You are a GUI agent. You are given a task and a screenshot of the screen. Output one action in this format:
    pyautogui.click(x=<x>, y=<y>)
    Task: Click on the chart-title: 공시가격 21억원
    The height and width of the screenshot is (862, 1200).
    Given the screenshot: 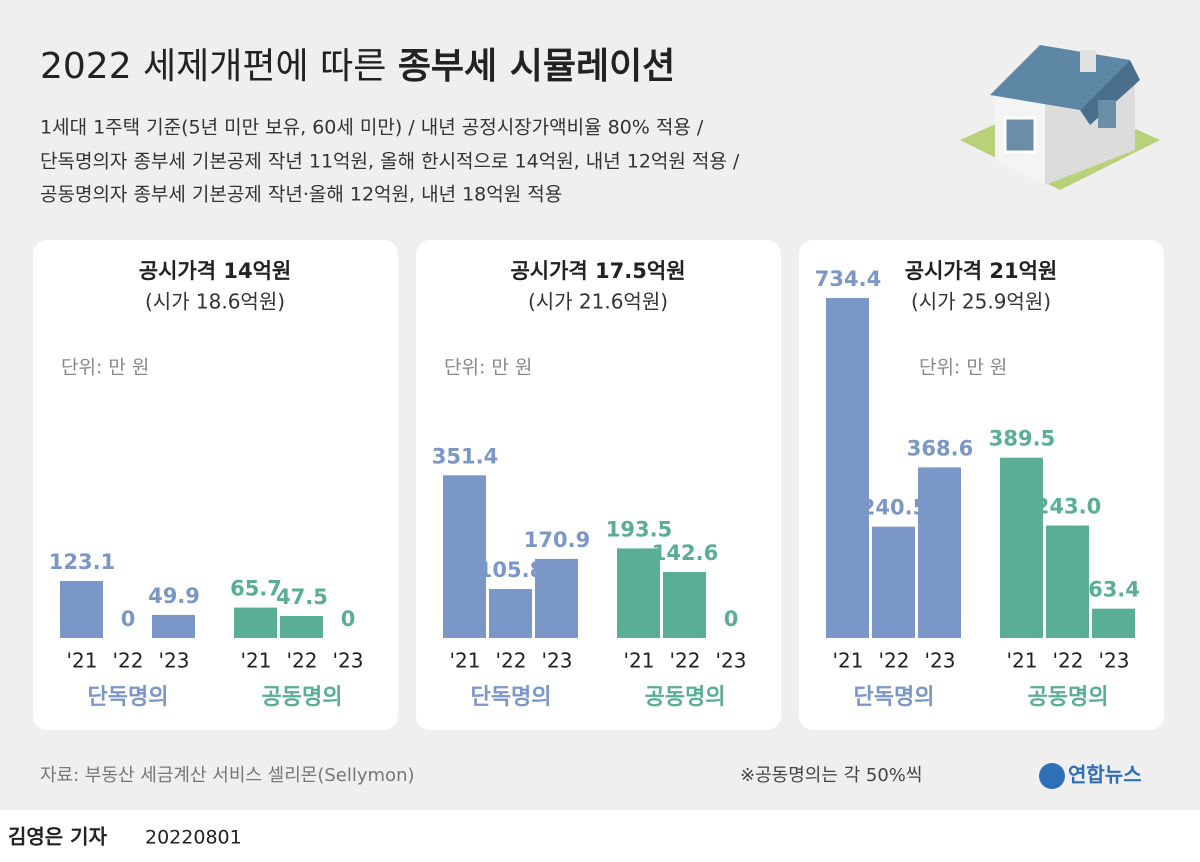 What is the action you would take?
    pyautogui.click(x=981, y=271)
    